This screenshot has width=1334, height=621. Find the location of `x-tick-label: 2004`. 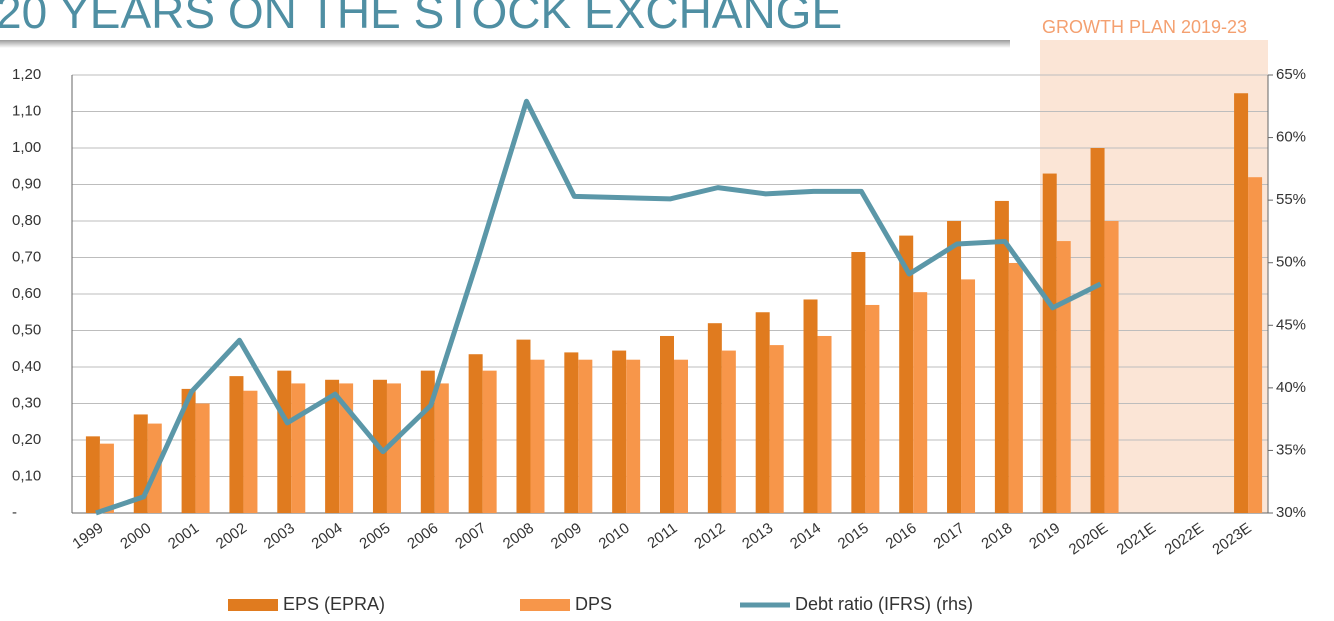

x-tick-label: 2004 is located at coordinates (327, 536).